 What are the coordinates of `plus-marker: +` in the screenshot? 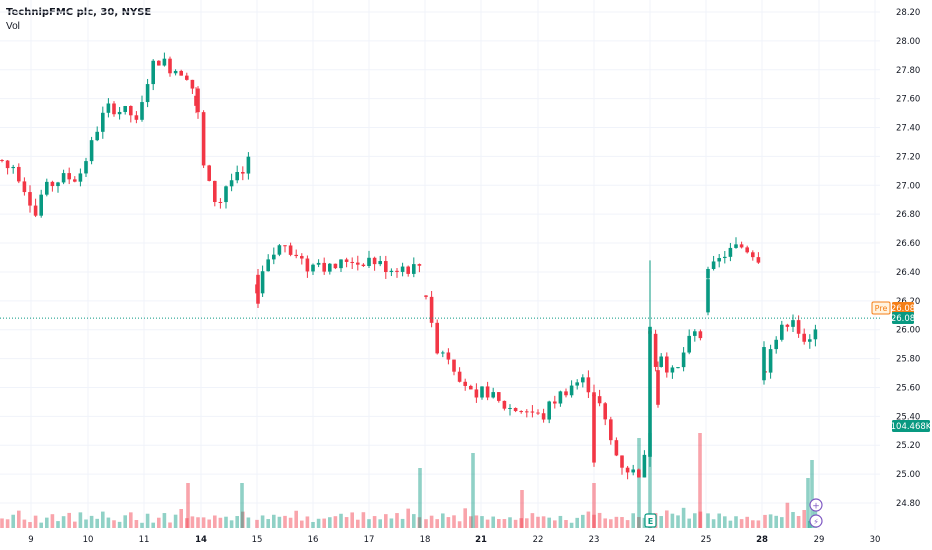 It's located at (816, 505).